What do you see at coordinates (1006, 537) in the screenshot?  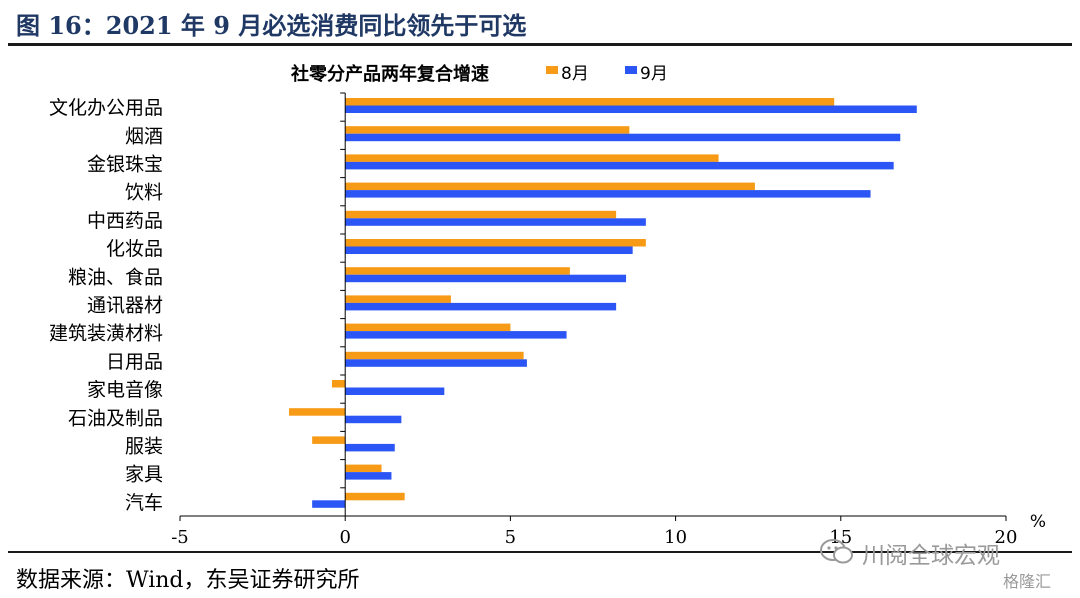 I see `x-tick-label: 20` at bounding box center [1006, 537].